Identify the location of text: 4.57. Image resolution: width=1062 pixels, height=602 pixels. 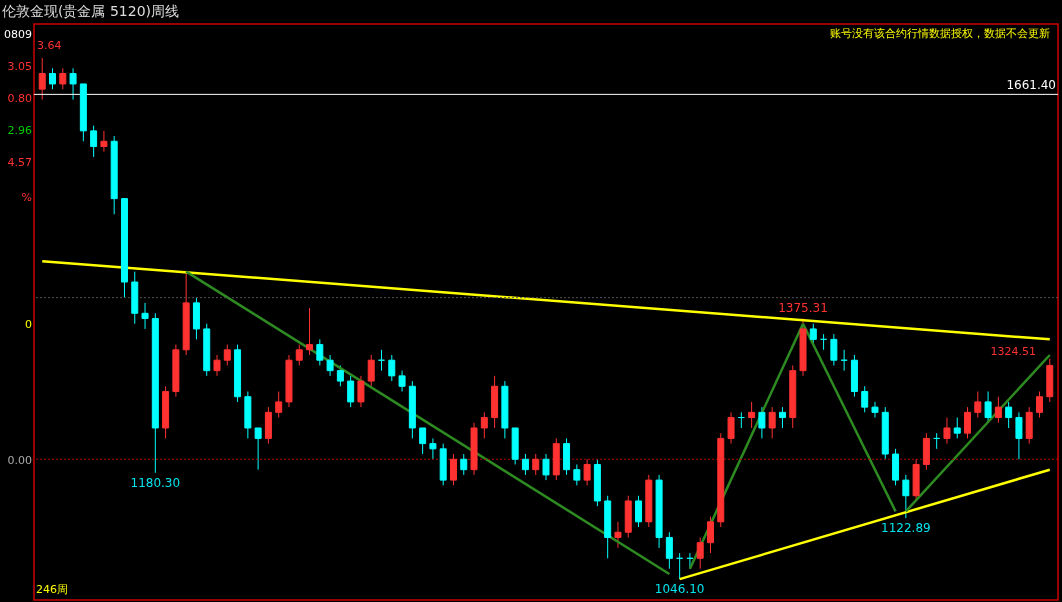
(19, 162).